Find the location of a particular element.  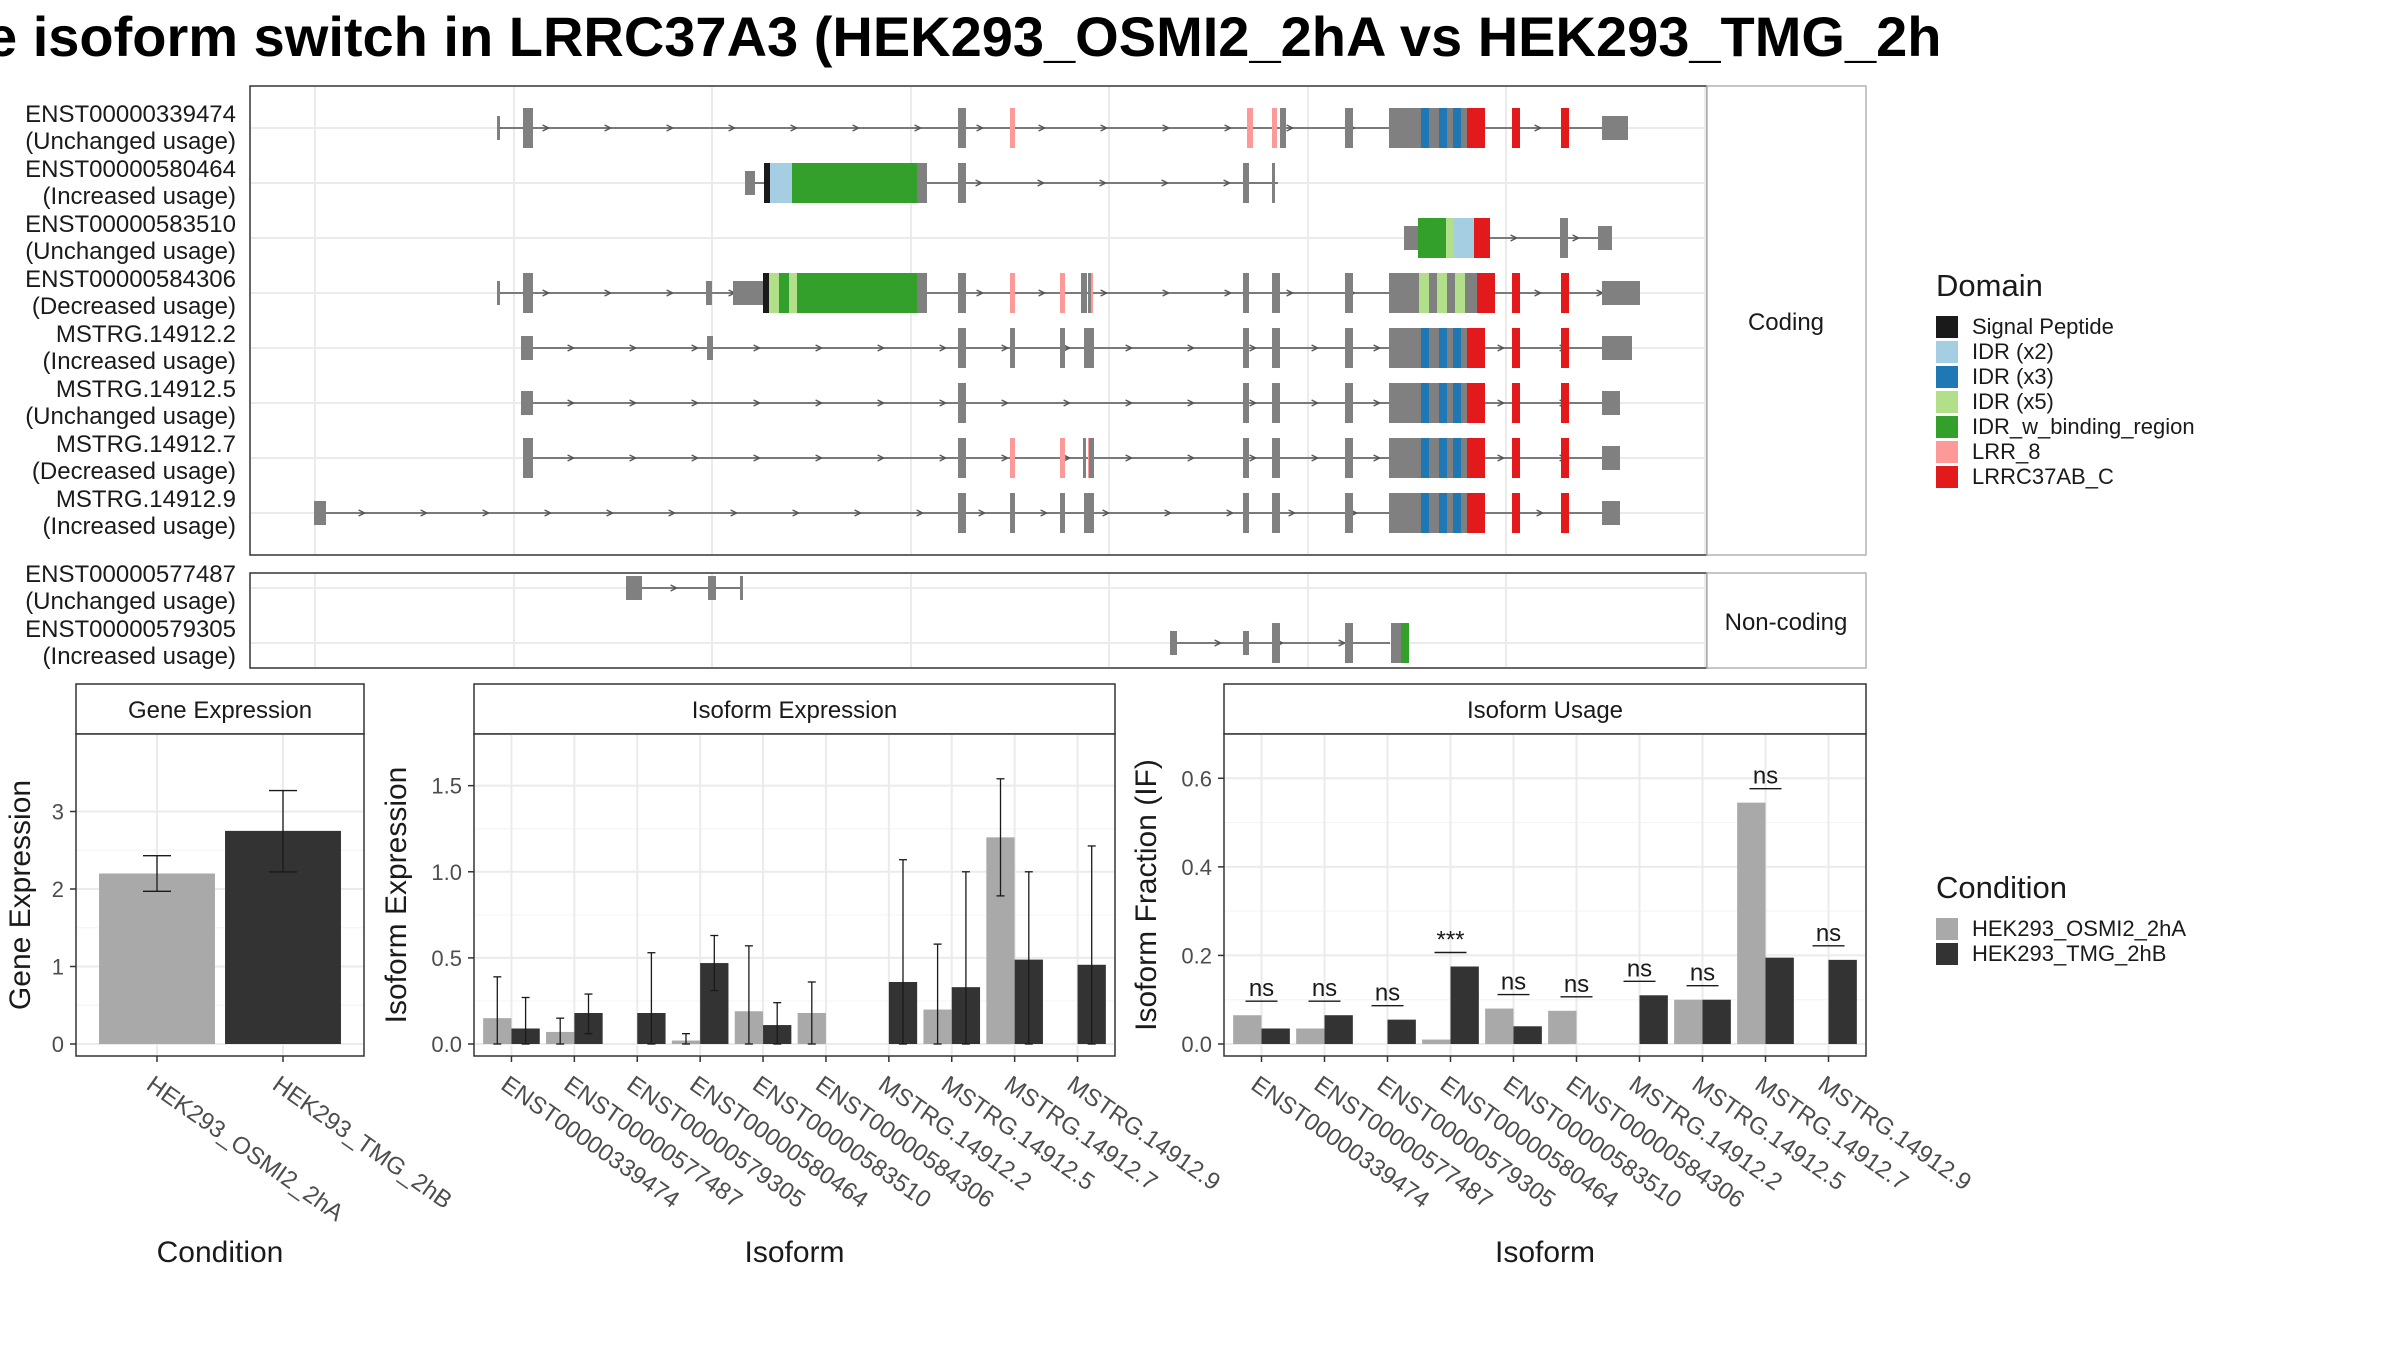

noncoding-strip-label: Non-coding is located at coordinates (1786, 622).